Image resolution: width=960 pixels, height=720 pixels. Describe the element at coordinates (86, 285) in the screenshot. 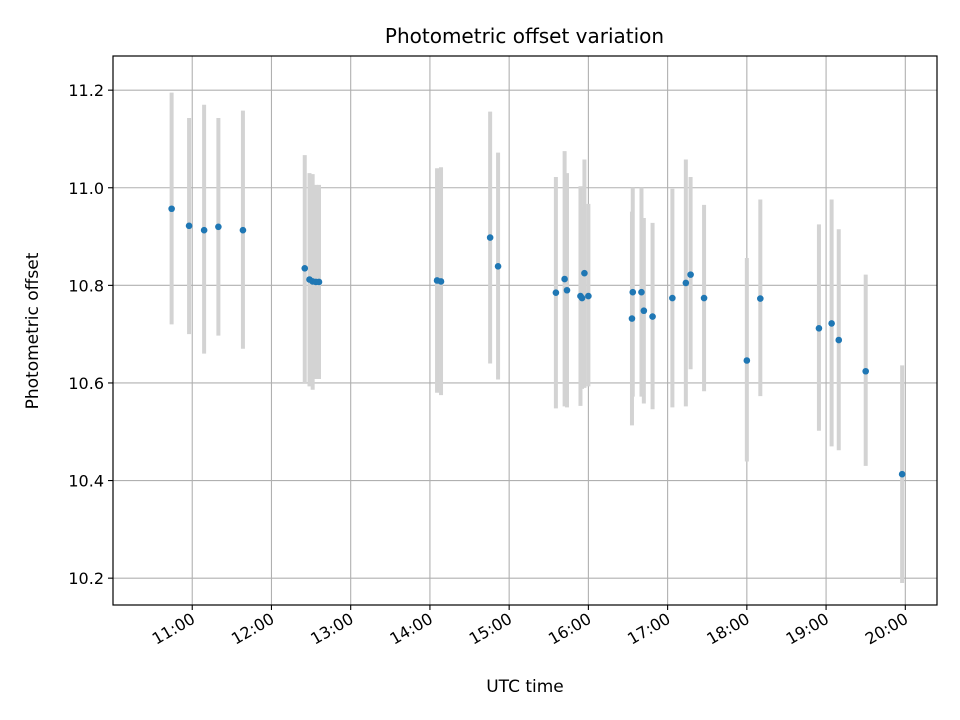

I see `y-tick-label: 10.8` at that location.